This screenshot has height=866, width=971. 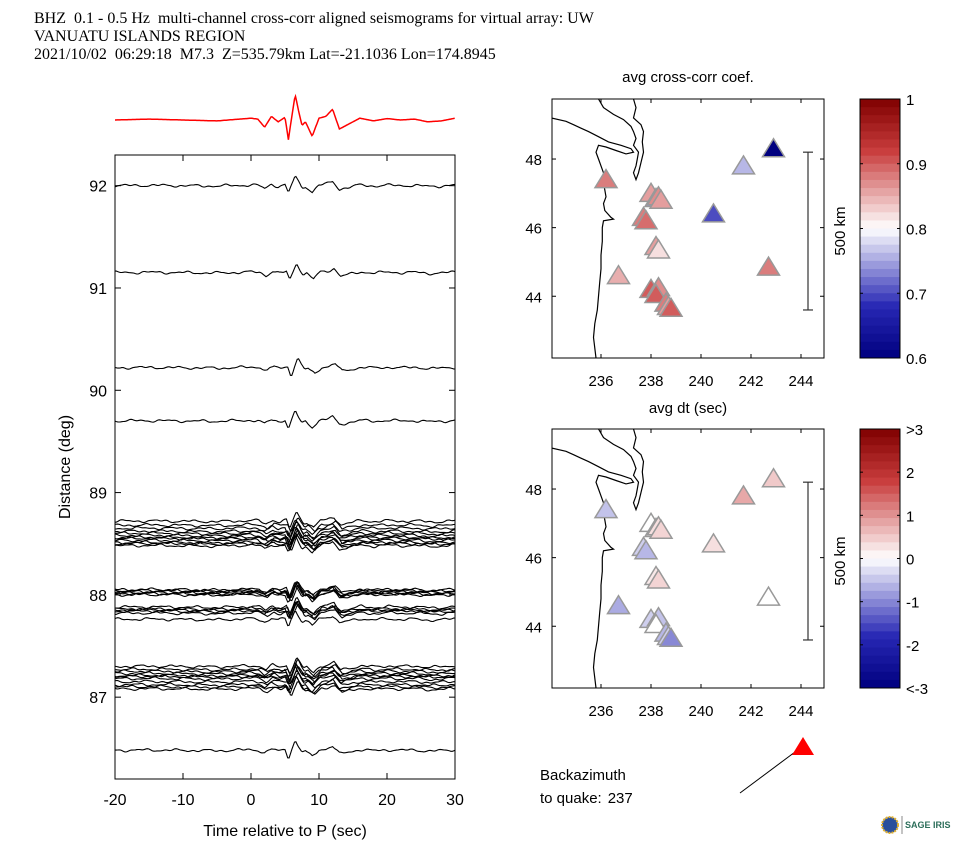 What do you see at coordinates (688, 77) in the screenshot?
I see `map1-title: avg cross-corr coef.` at bounding box center [688, 77].